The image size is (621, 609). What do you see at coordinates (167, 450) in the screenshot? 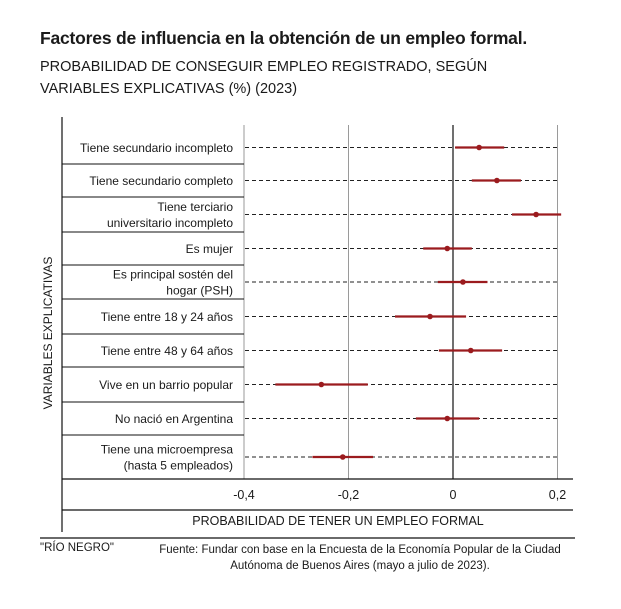
I see `row-label: Tiene una microempresa` at bounding box center [167, 450].